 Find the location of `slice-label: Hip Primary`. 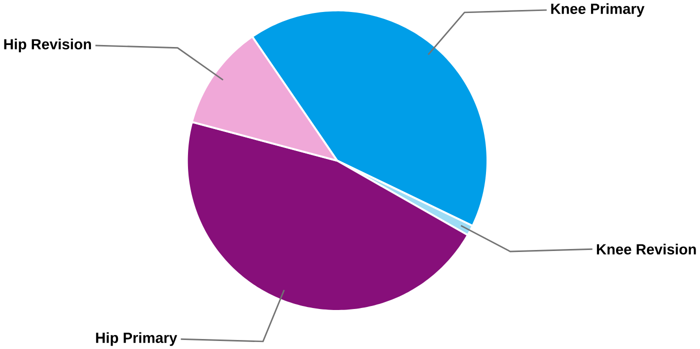

slice-label: Hip Primary is located at coordinates (137, 339).